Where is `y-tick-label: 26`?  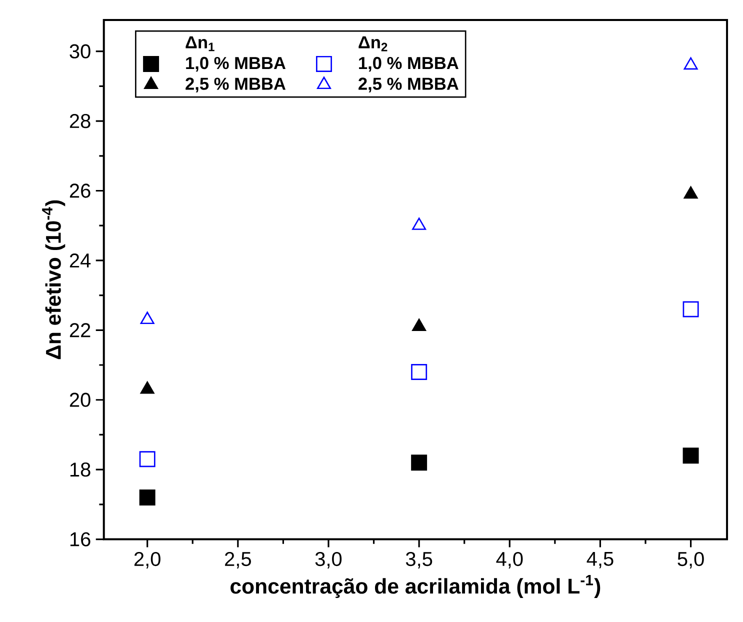 y-tick-label: 26 is located at coordinates (80, 191).